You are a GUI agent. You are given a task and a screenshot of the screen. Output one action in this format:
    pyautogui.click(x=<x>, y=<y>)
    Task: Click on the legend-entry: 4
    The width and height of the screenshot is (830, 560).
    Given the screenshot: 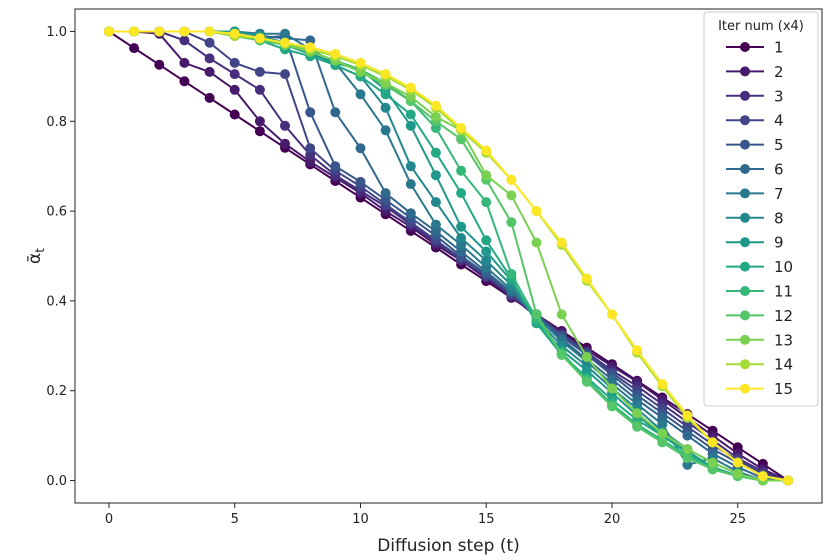 What is the action you would take?
    pyautogui.click(x=755, y=121)
    